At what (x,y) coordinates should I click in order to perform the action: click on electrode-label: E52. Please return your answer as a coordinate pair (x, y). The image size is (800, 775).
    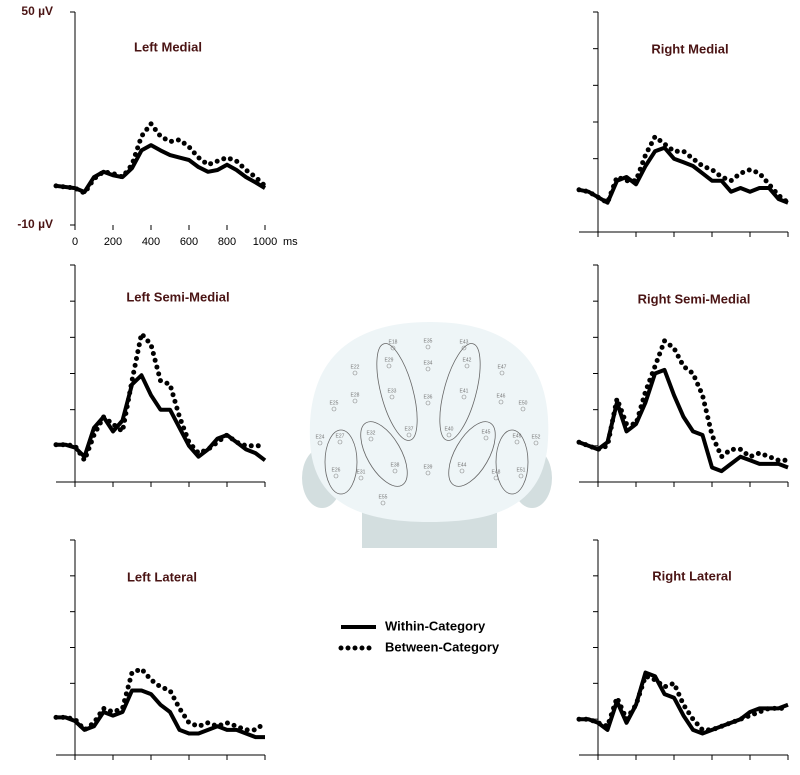
    Looking at the image, I should click on (536, 437).